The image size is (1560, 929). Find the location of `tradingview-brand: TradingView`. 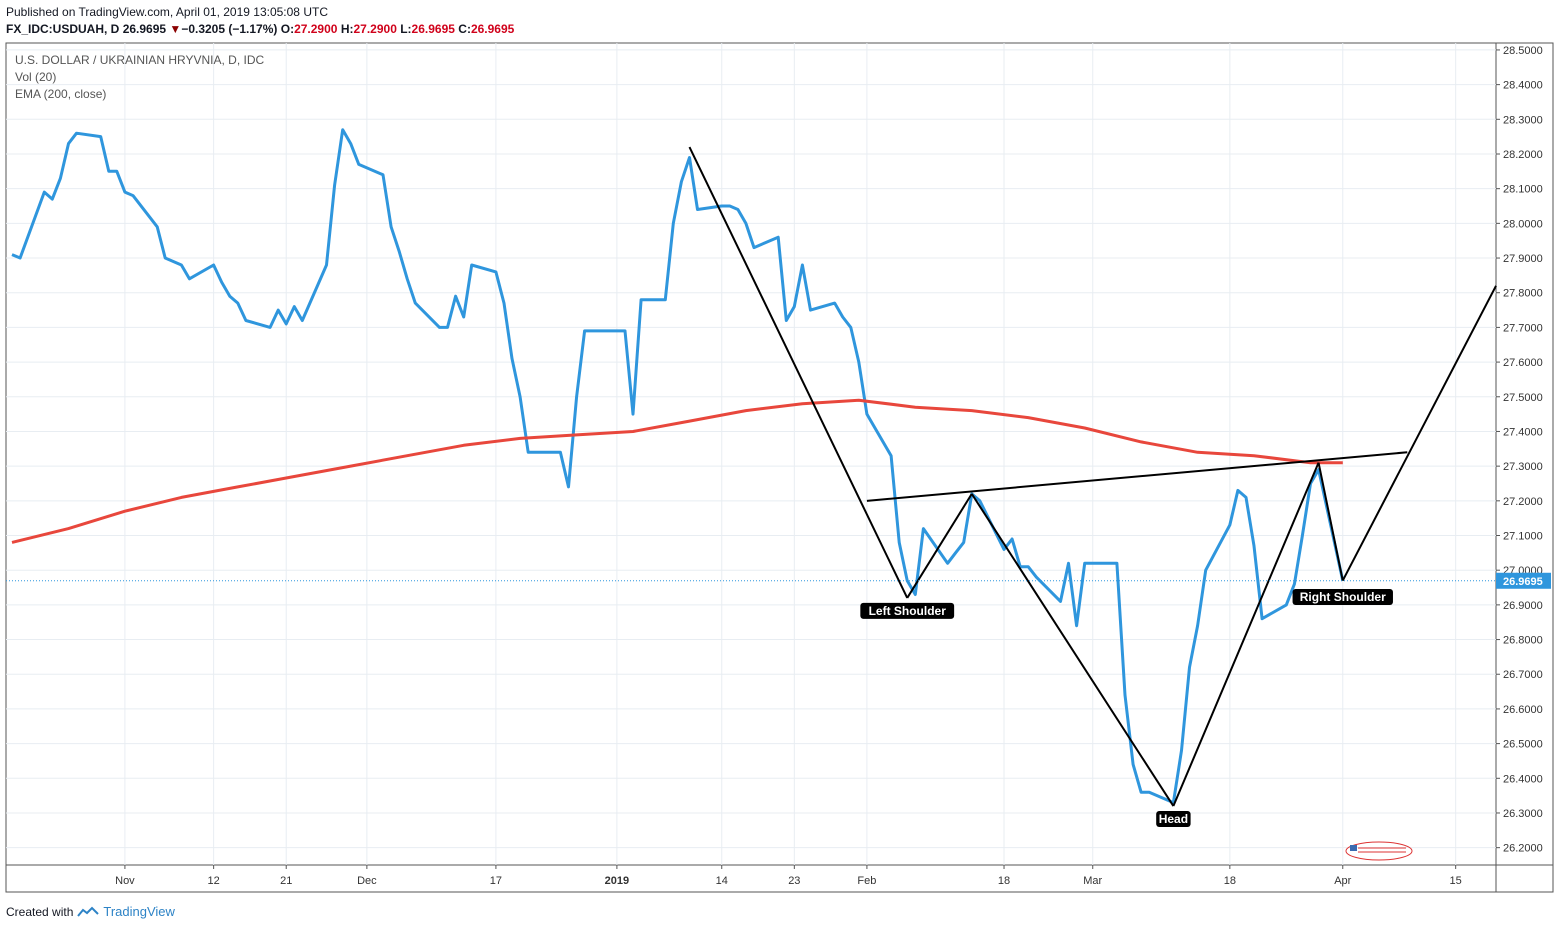

tradingview-brand: TradingView is located at coordinates (139, 911).